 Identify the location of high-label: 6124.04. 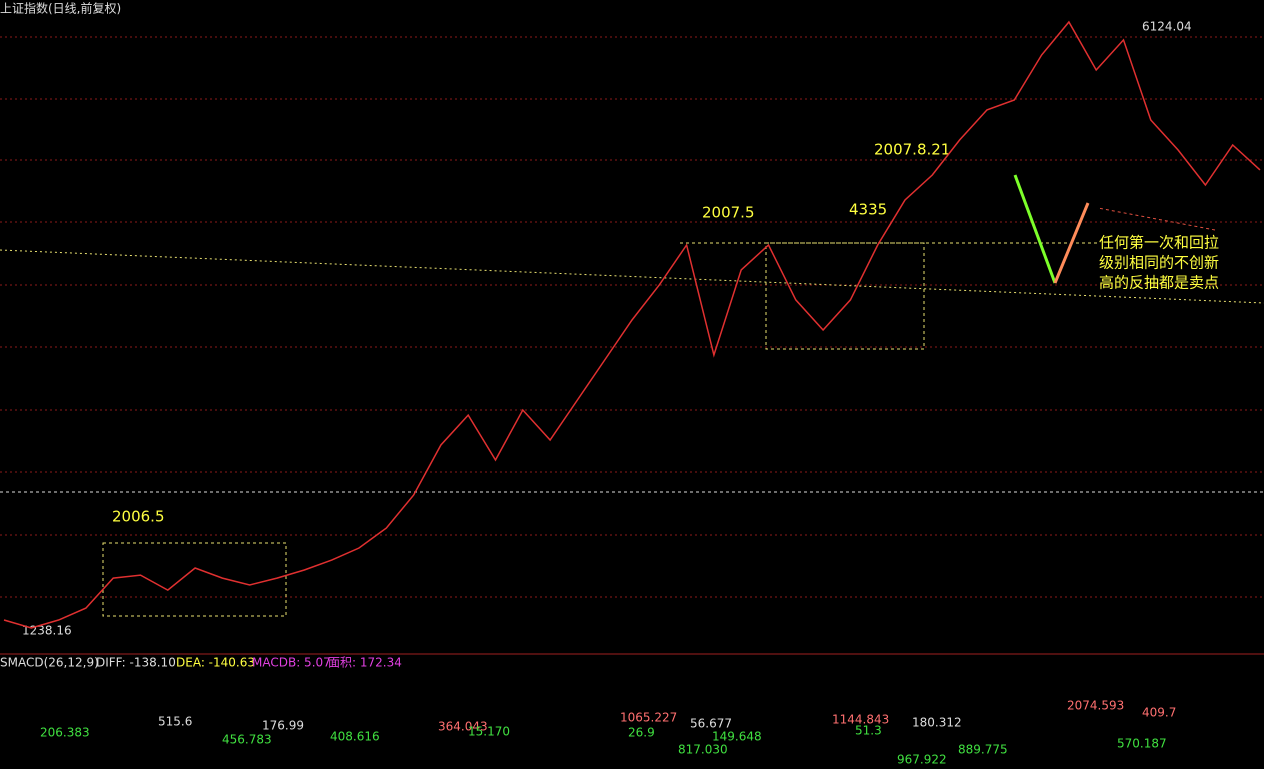
(1167, 27).